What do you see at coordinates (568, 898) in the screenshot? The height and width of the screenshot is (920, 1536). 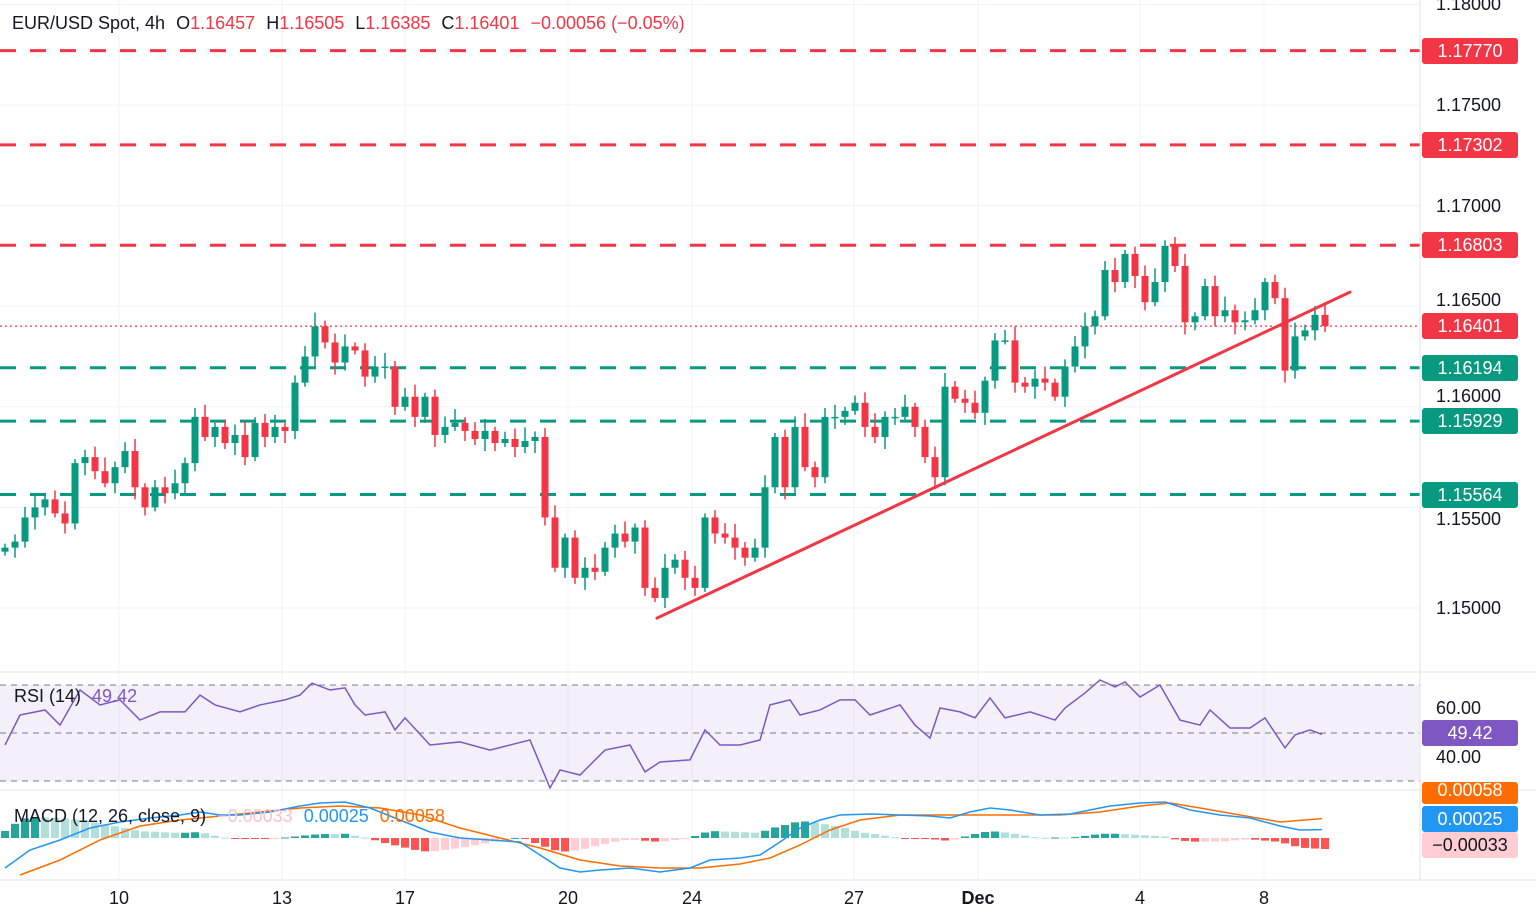 I see `time-tick: 20` at bounding box center [568, 898].